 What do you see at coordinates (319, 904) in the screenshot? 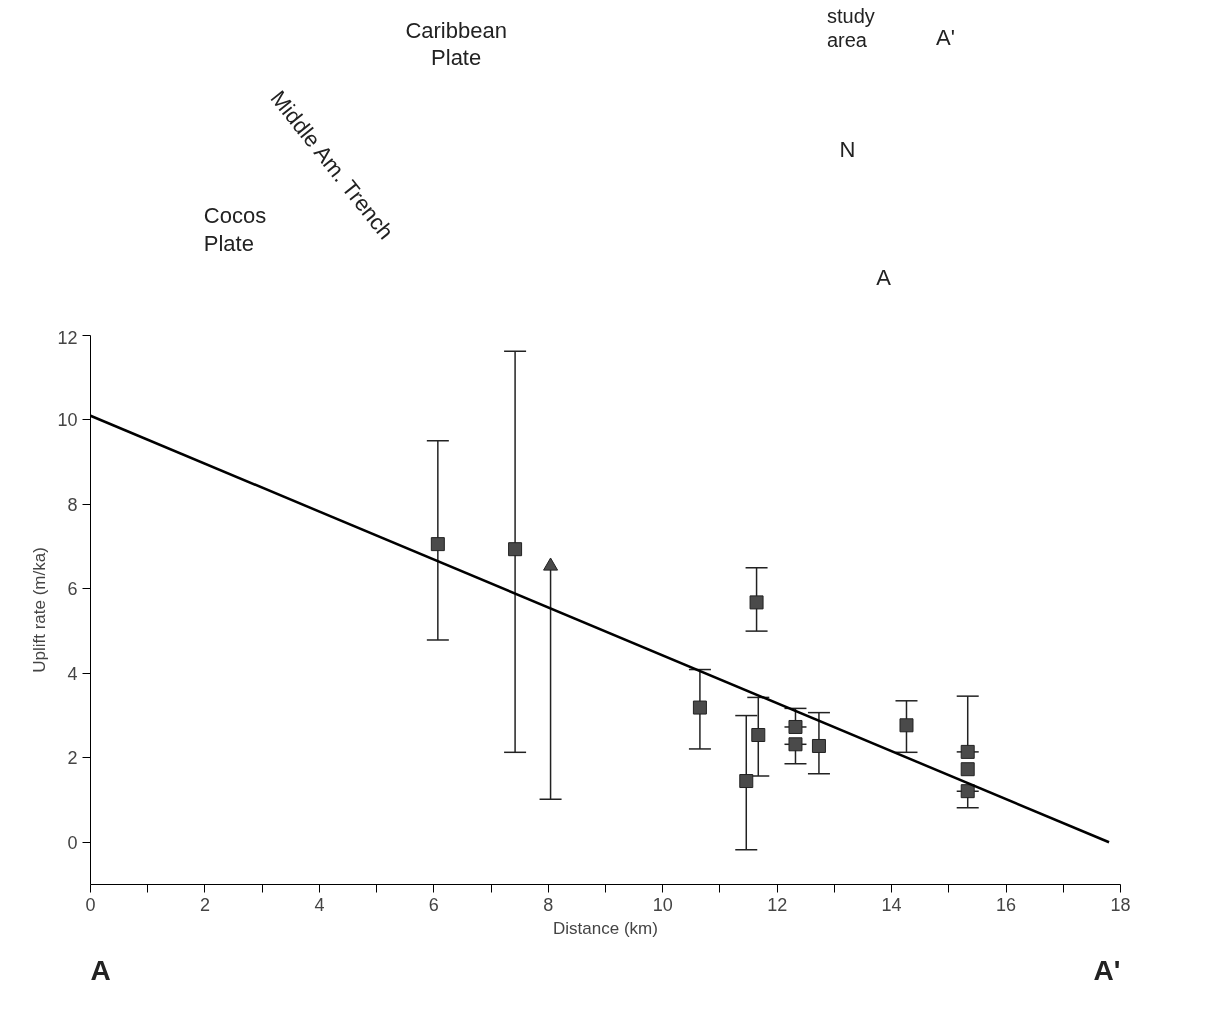
I see `x-tick-label: 4` at bounding box center [319, 904].